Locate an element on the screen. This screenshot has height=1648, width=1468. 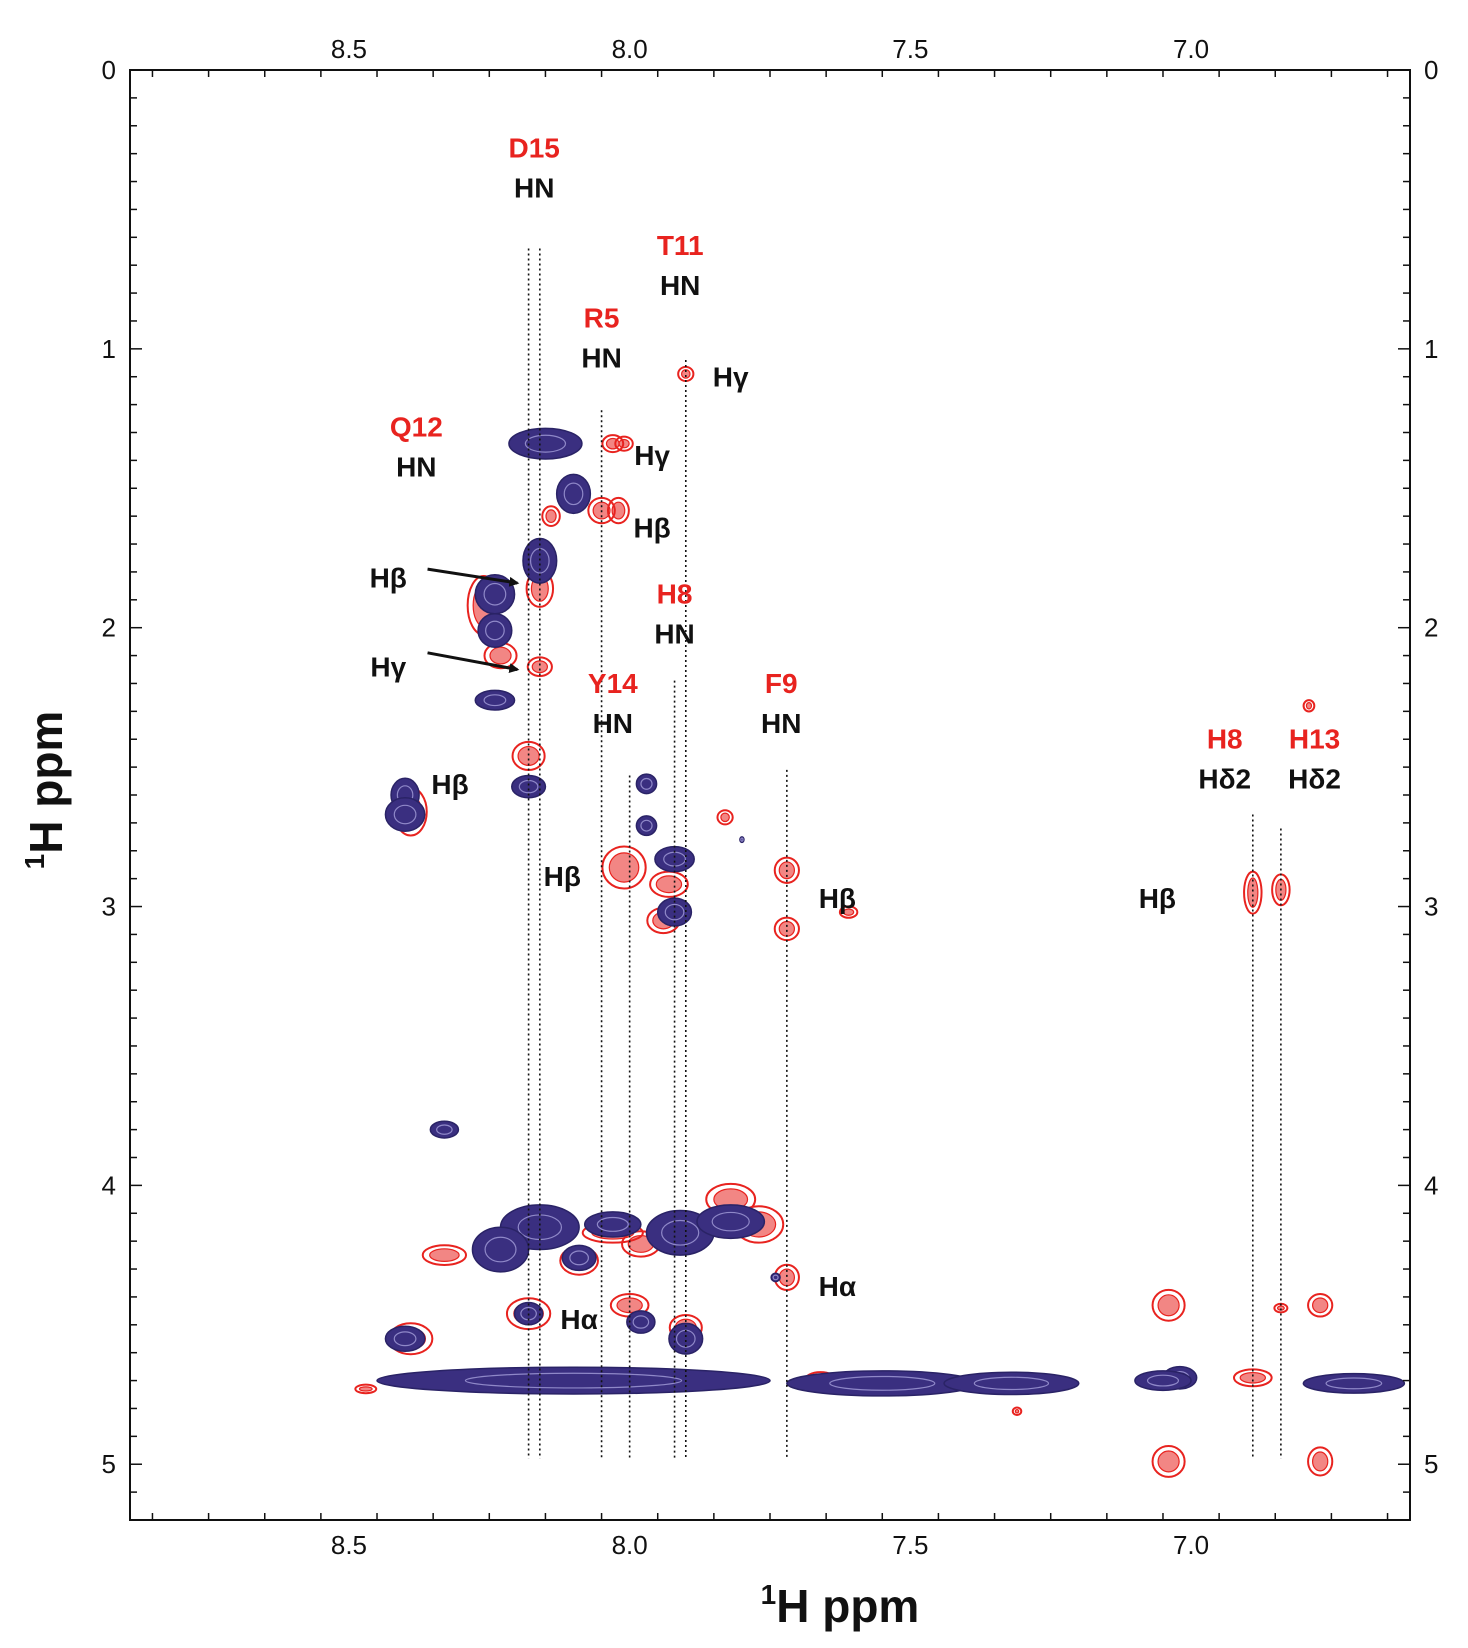
y-tick-label-right: 0 is located at coordinates (1431, 70).